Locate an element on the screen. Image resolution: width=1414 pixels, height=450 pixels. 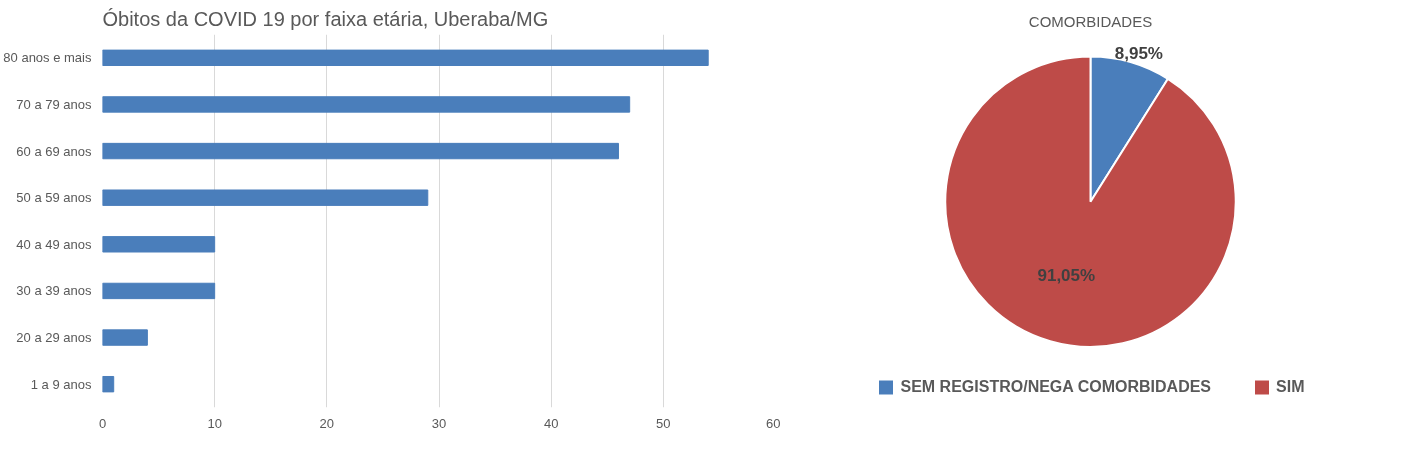
y-tick-label: 50 a 59 anos is located at coordinates (54, 198).